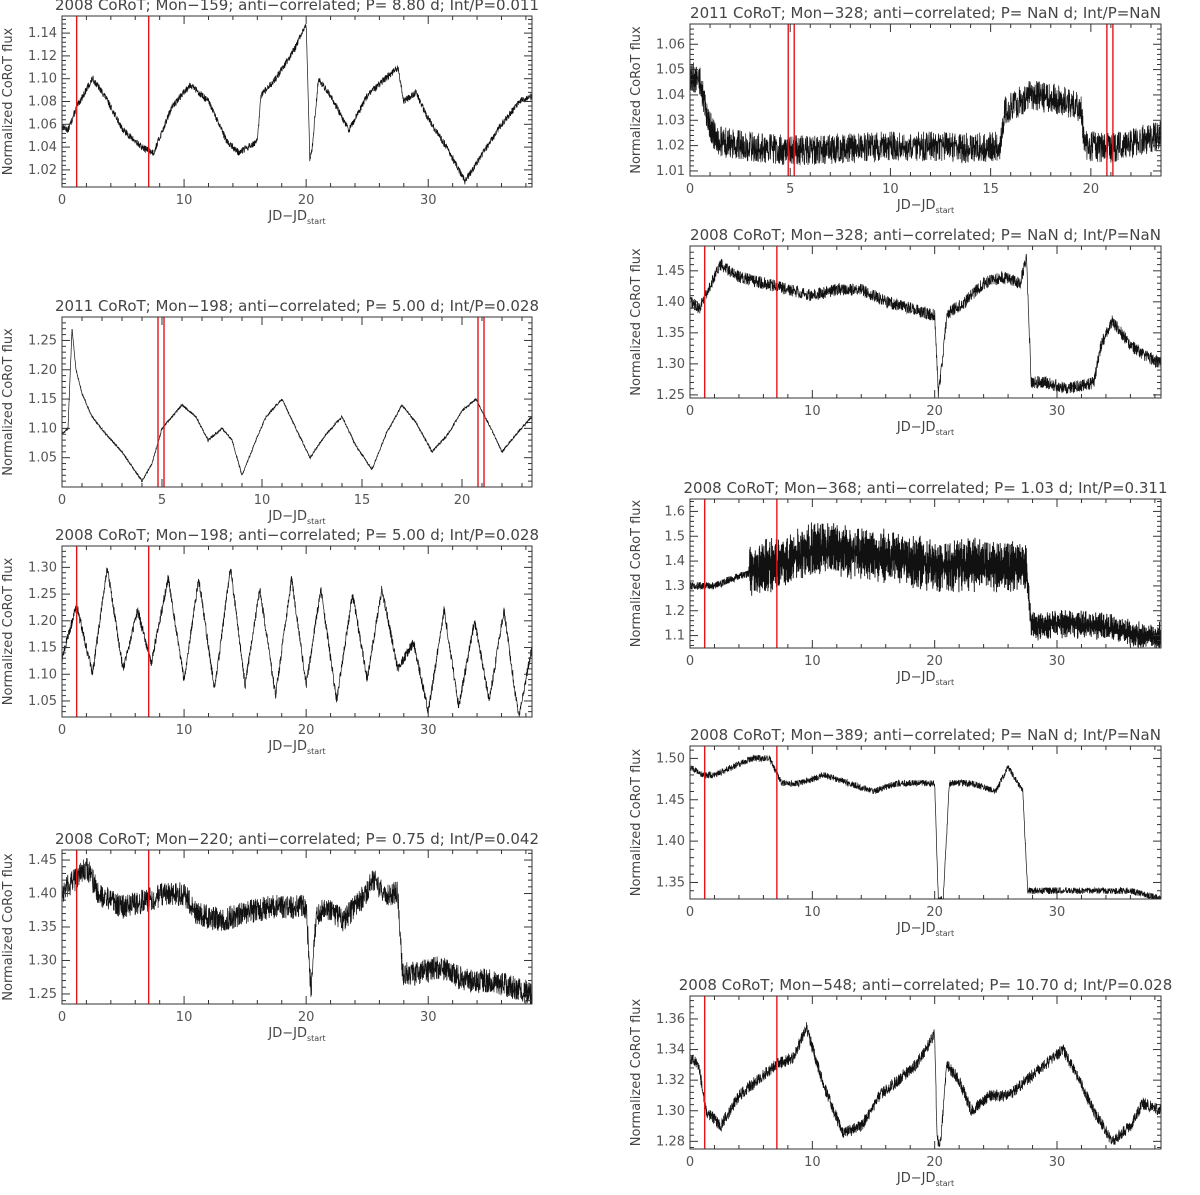  Describe the element at coordinates (42, 621) in the screenshot. I see `y-tick-label: 1.20` at that location.